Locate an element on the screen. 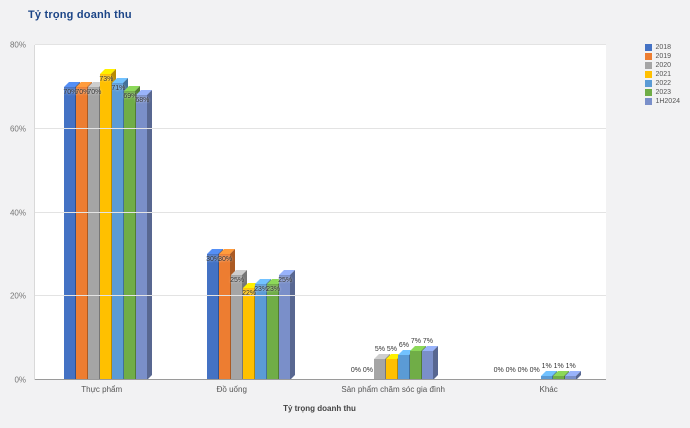  y-tick-label: 20% is located at coordinates (17, 296).